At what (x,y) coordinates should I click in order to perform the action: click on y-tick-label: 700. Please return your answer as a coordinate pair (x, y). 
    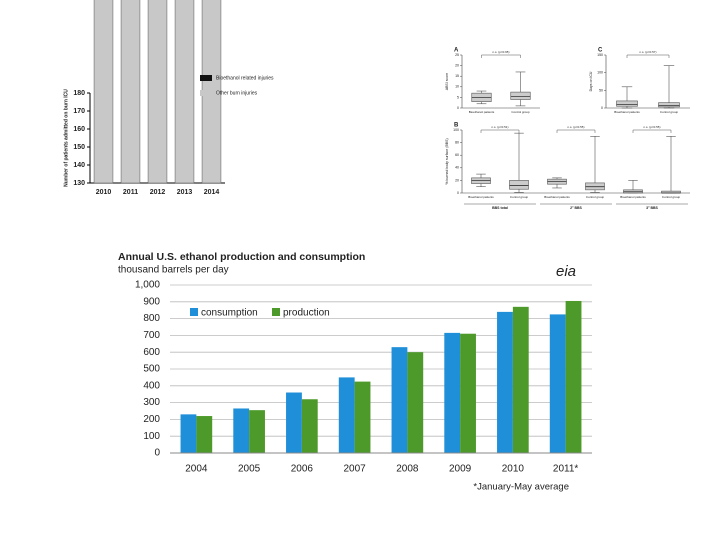
    Looking at the image, I should click on (151, 335).